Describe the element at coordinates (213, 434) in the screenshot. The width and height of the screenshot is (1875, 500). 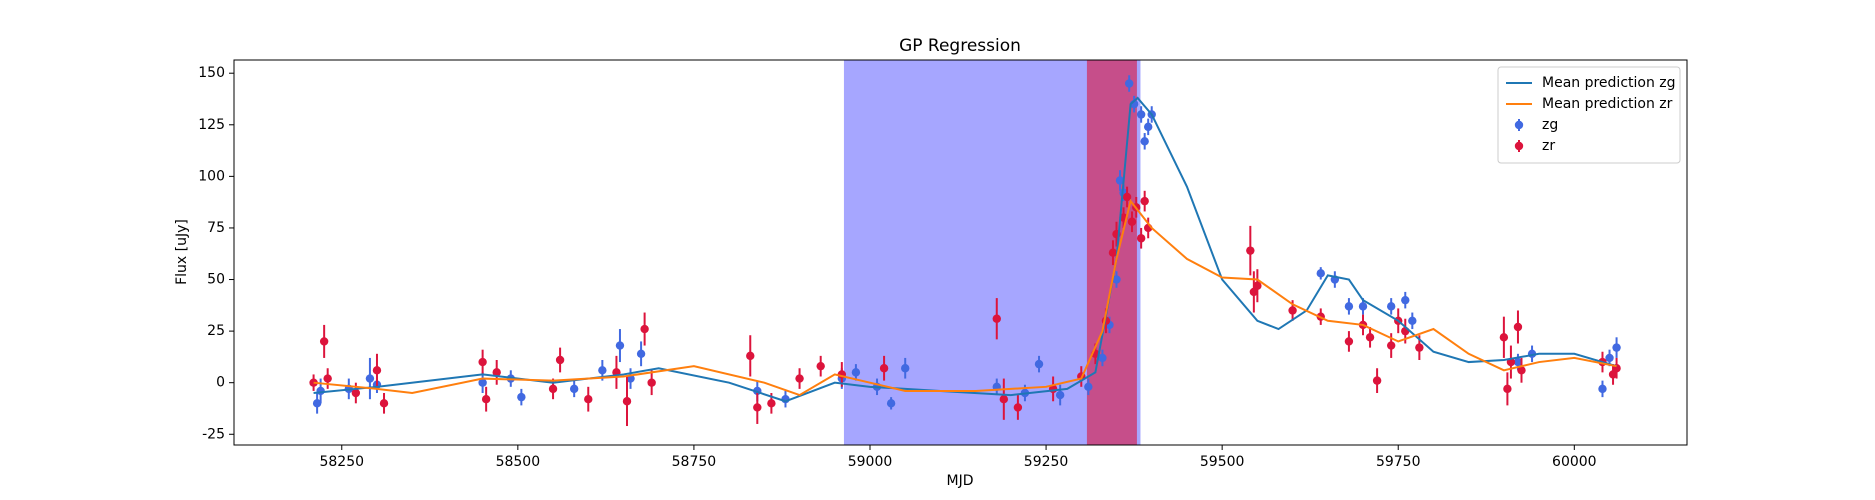
I see `y-tick-label: -25` at that location.